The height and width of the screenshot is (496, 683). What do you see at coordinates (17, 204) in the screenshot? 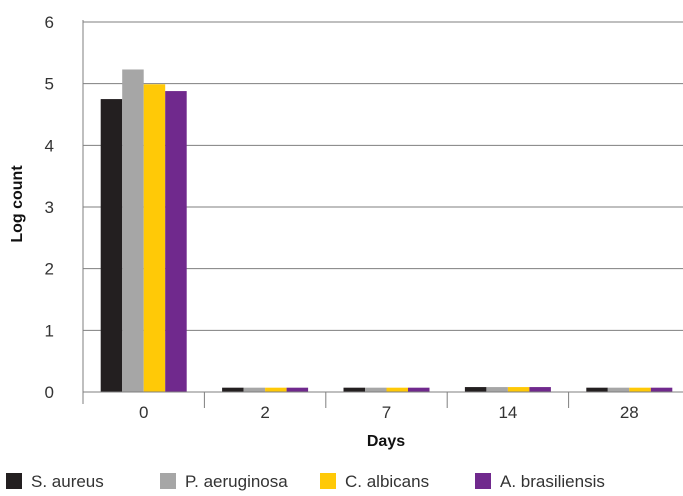
I see `y-axis-title: Log count` at bounding box center [17, 204].